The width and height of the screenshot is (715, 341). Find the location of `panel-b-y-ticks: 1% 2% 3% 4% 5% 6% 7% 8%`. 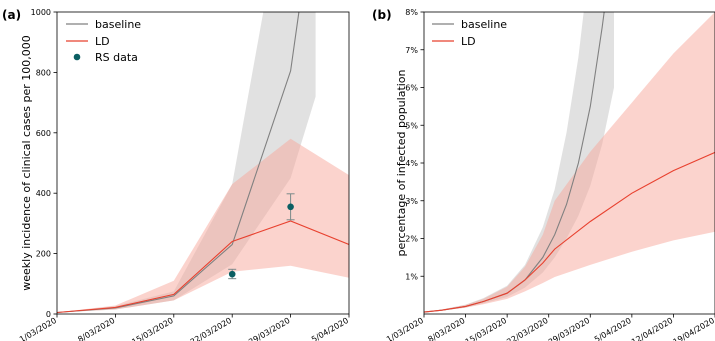

panel-b-y-ticks: 1% 2% 3% 4% 5% 6% 7% 8% is located at coordinates (414, 144).